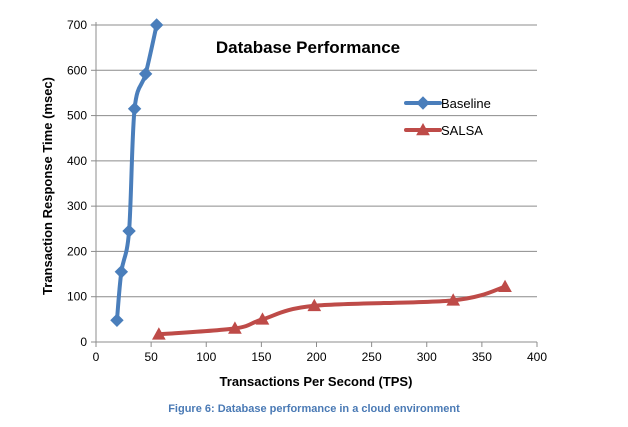 This screenshot has width=628, height=427. I want to click on y-tick-label-0: 0, so click(83, 342).